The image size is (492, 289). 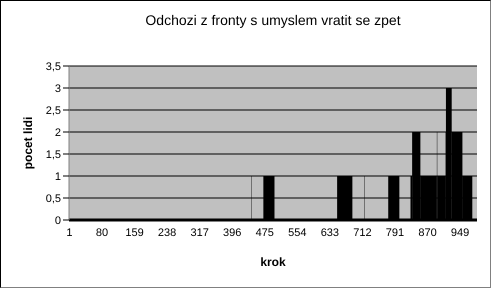 What do you see at coordinates (134, 232) in the screenshot?
I see `x-tick-label: 159` at bounding box center [134, 232].